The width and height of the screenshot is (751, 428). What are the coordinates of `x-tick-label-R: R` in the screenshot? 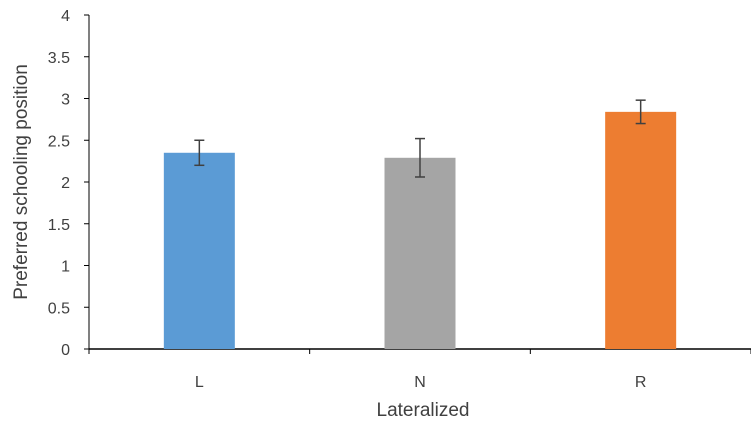 It's located at (641, 382).